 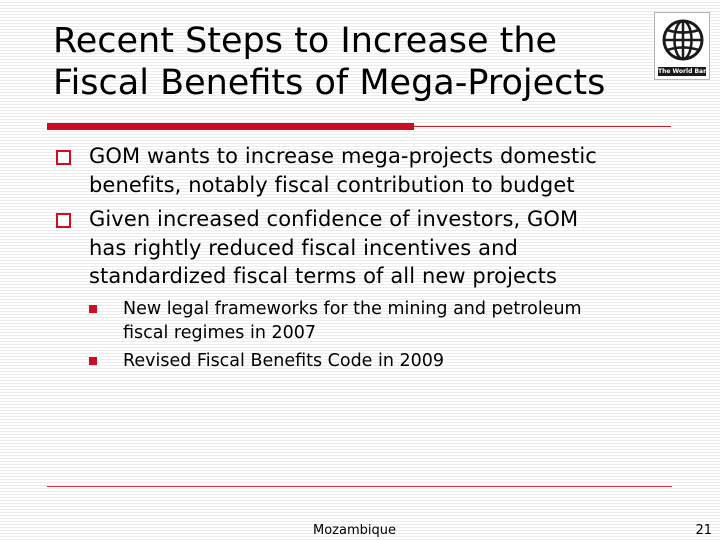 I want to click on slide-title-line-1: Recent Steps to Increase the, so click(x=305, y=41).